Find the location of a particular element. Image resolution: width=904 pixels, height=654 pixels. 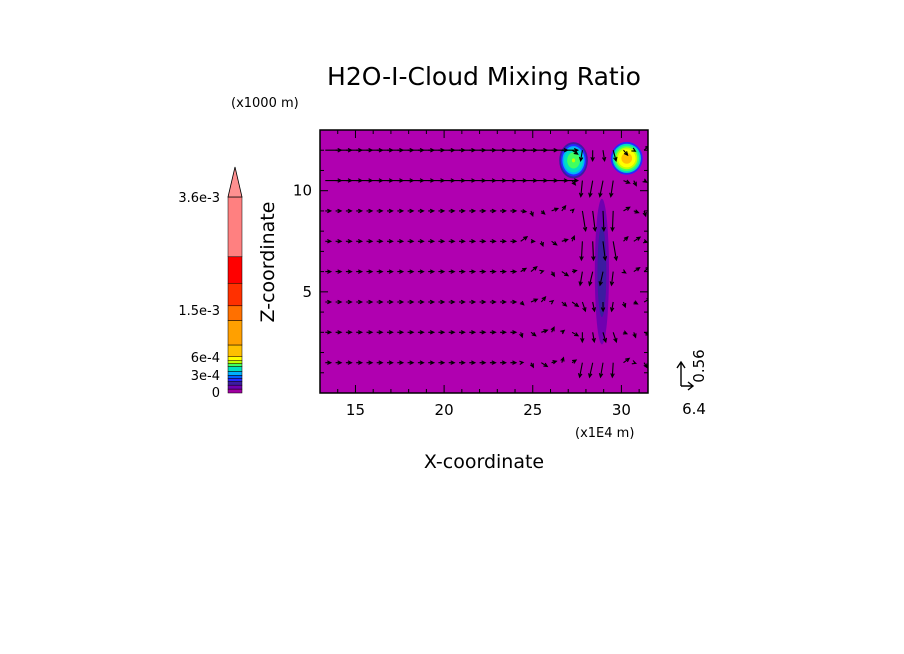

x-axis-label: X-coordinate is located at coordinates (484, 462).